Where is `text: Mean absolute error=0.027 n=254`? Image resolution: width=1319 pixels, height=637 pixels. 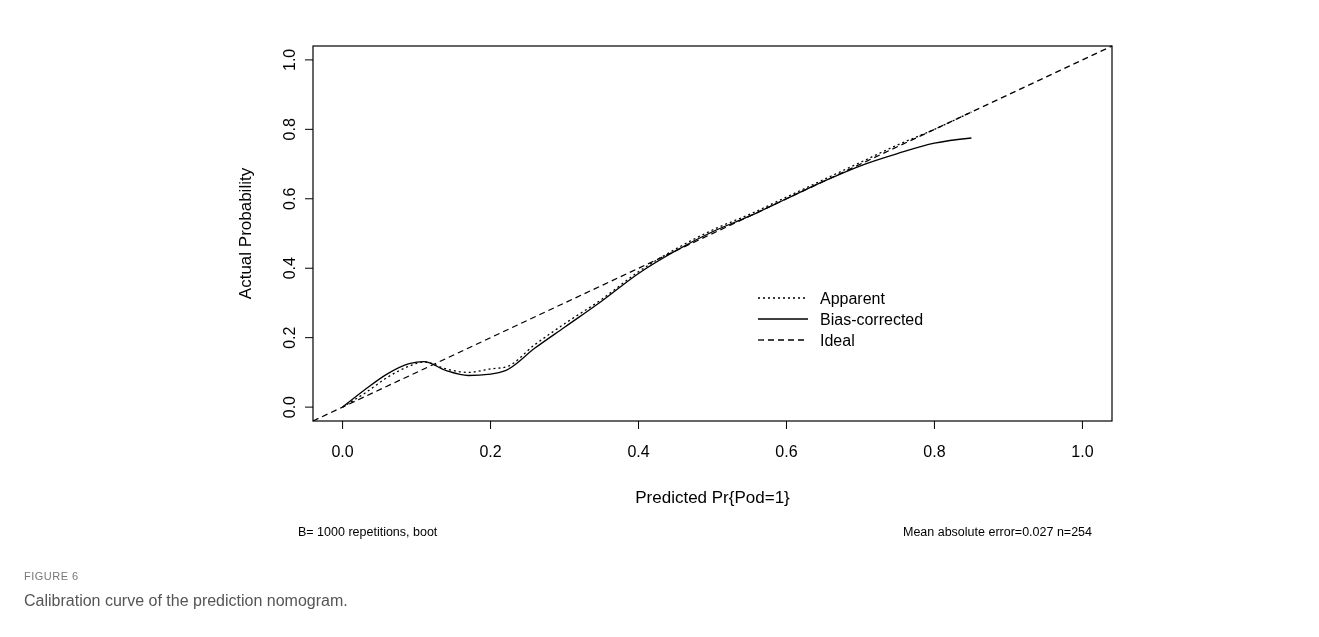 text: Mean absolute error=0.027 n=254 is located at coordinates (997, 532).